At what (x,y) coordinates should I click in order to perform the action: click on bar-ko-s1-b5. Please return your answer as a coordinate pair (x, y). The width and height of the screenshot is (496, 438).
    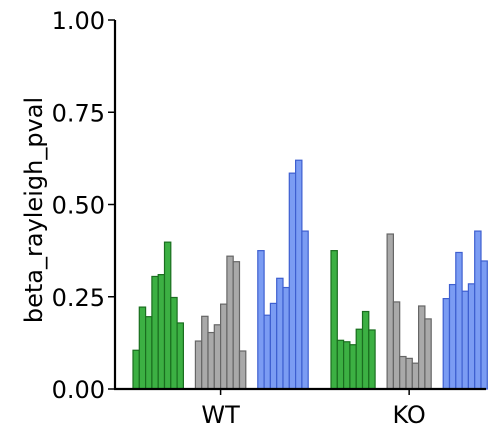
    Looking at the image, I should click on (422, 347).